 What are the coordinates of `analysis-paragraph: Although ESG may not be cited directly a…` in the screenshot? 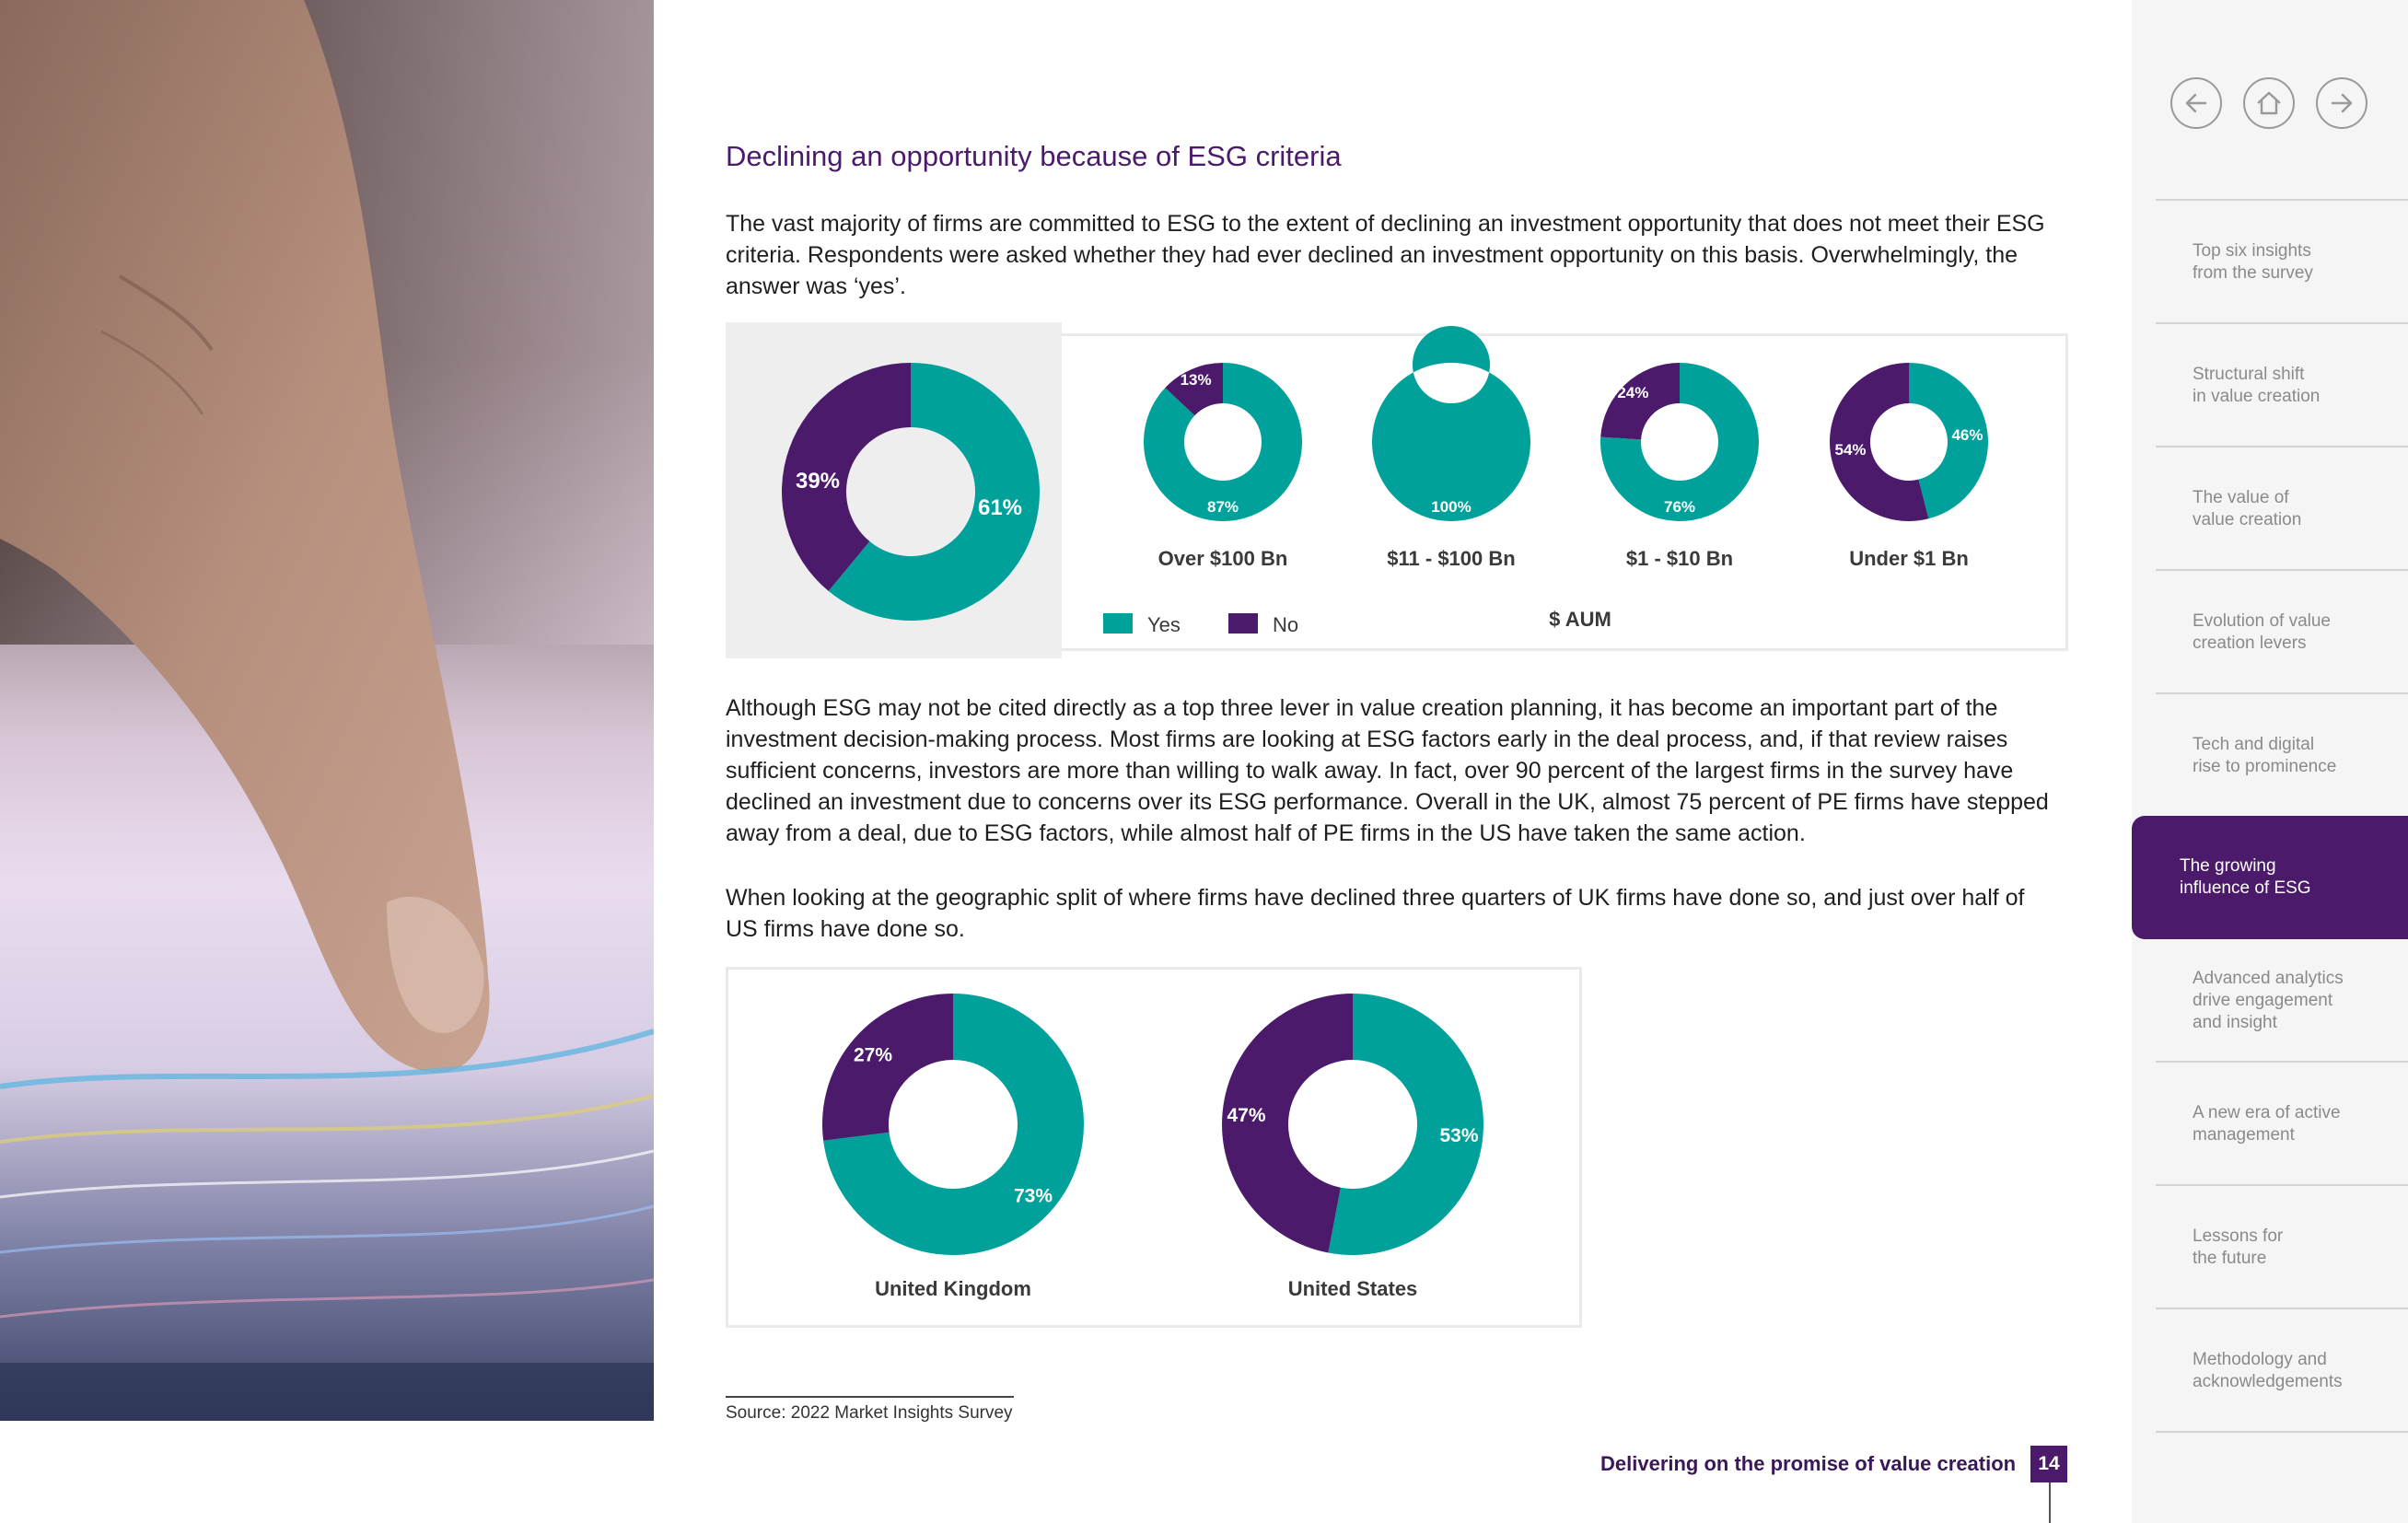 It's located at (1387, 770).